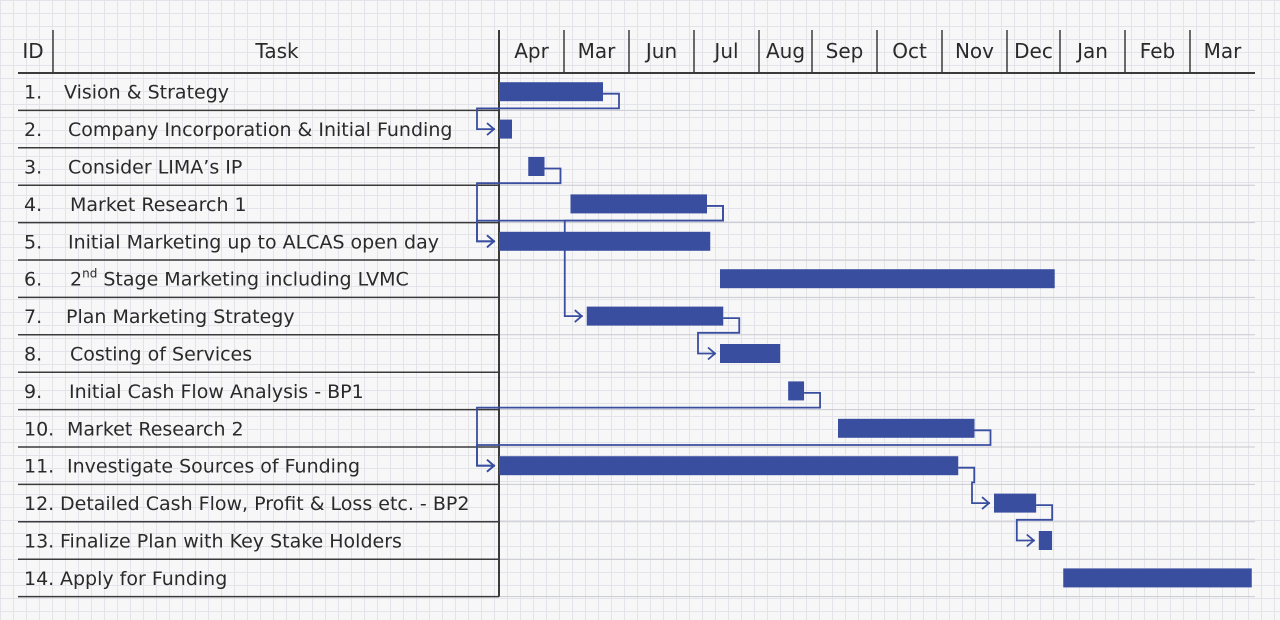 Image resolution: width=1280 pixels, height=620 pixels. I want to click on month-label: Jan, so click(1091, 51).